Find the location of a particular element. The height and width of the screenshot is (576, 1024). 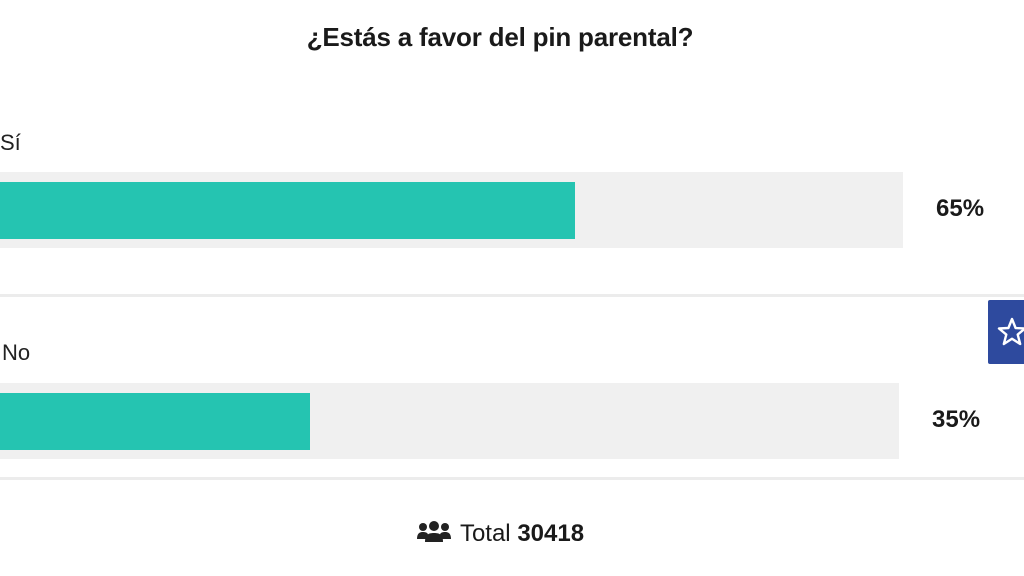

option-percent: 65% is located at coordinates (960, 208).